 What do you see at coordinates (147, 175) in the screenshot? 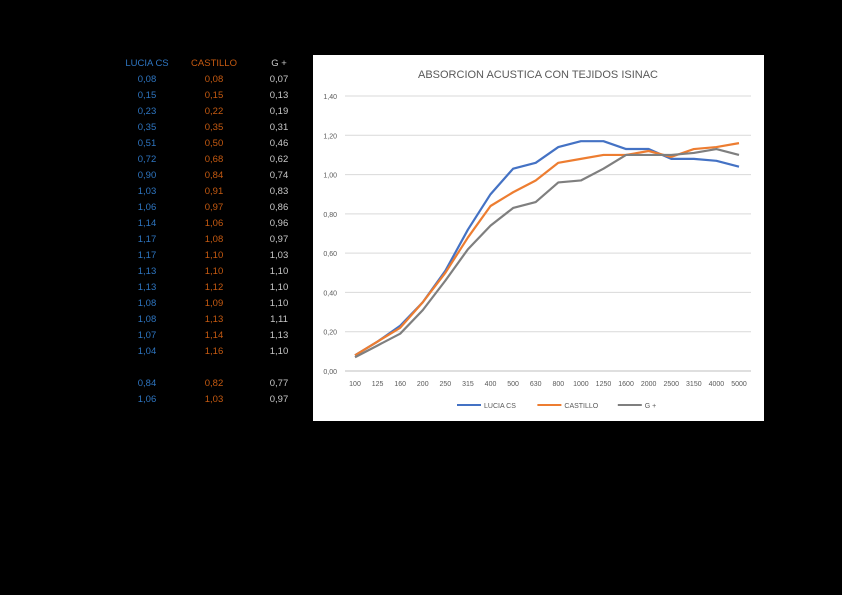
I see `table-cell: 0,90` at bounding box center [147, 175].